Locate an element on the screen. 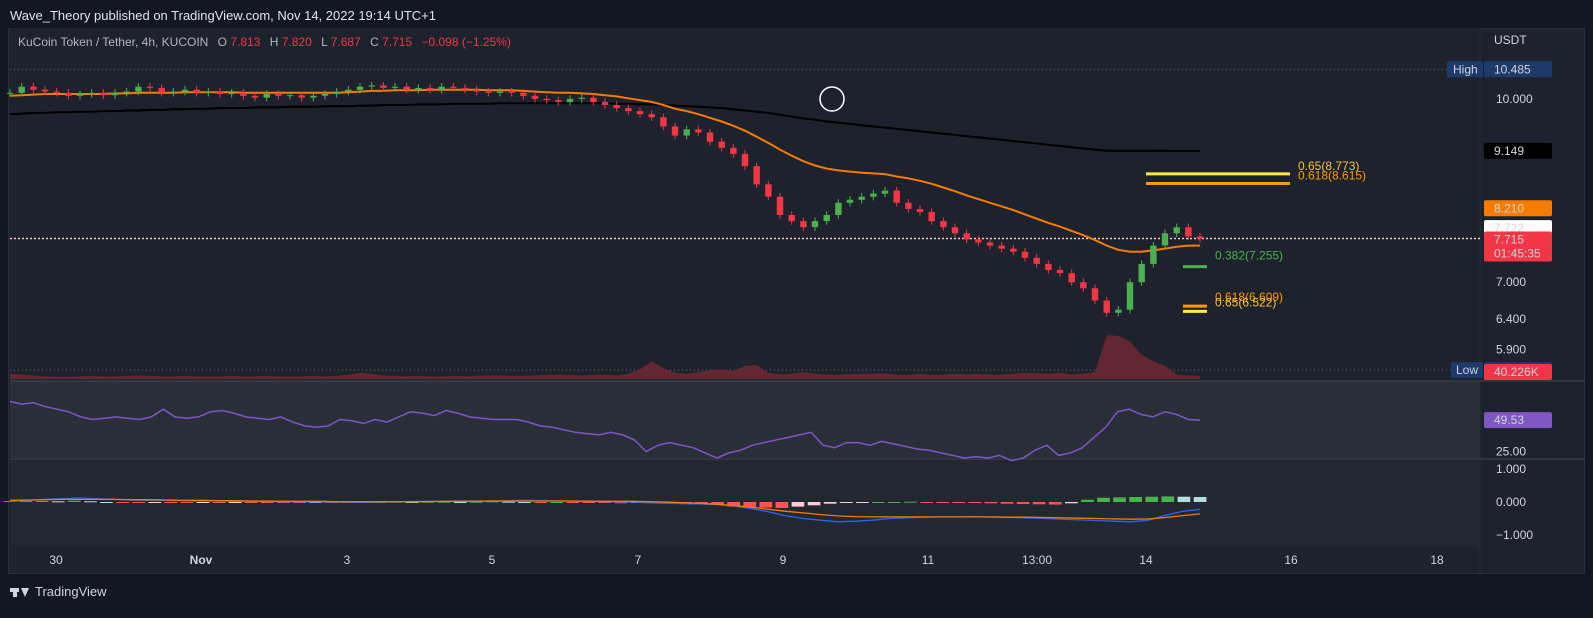  volume-badge-bg is located at coordinates (1518, 372).